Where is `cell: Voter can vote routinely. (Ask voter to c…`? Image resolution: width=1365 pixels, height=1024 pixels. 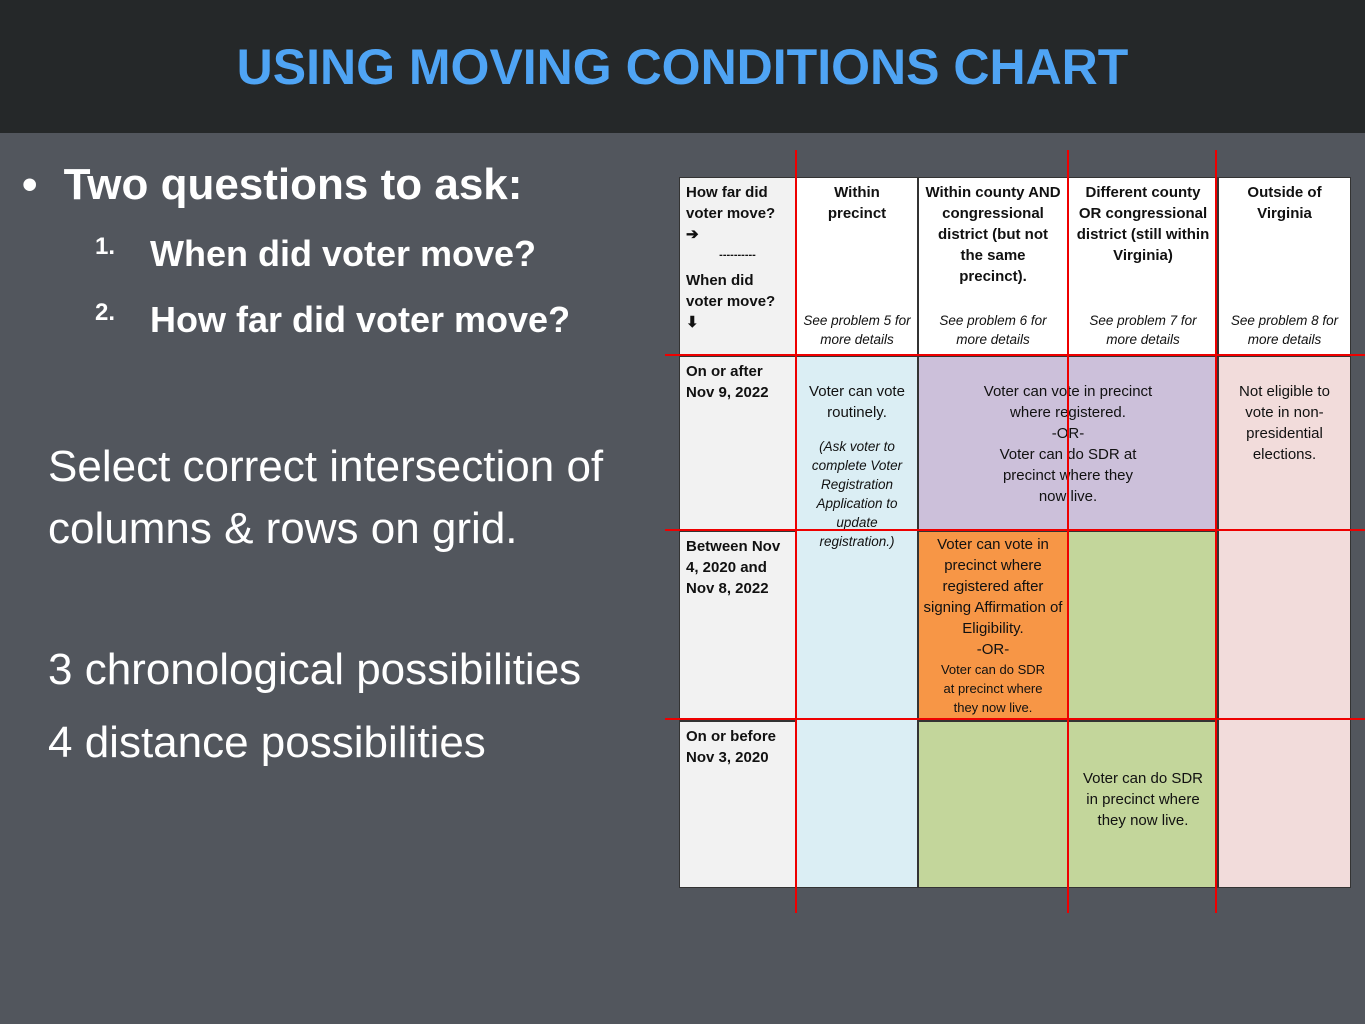
cell: Voter can vote routinely. (Ask voter to c… is located at coordinates (857, 622).